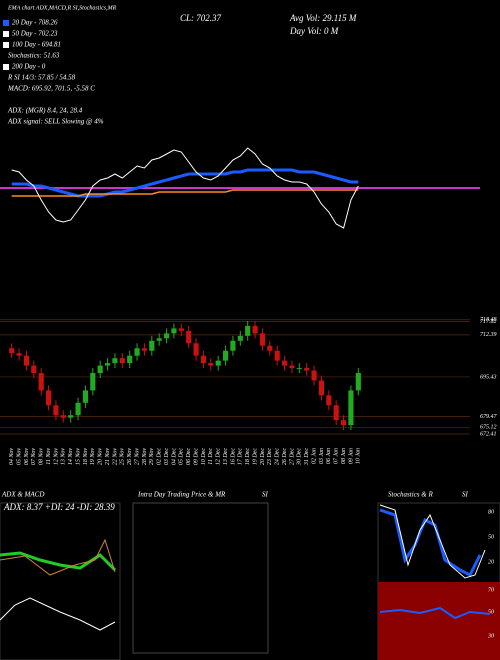 The width and height of the screenshot is (500, 660). Describe the element at coordinates (219, 456) in the screenshot. I see `x-tick-label: 12 Dec` at that location.